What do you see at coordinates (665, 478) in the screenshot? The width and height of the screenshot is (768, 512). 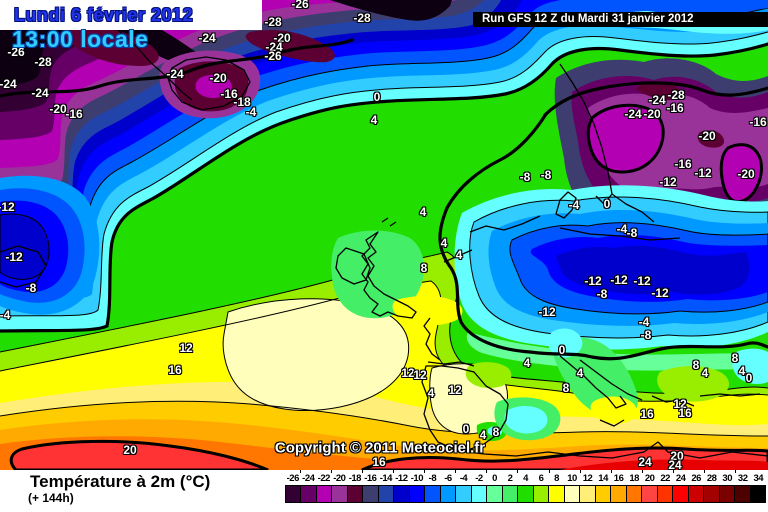 I see `colorbar-tick: 22` at bounding box center [665, 478].